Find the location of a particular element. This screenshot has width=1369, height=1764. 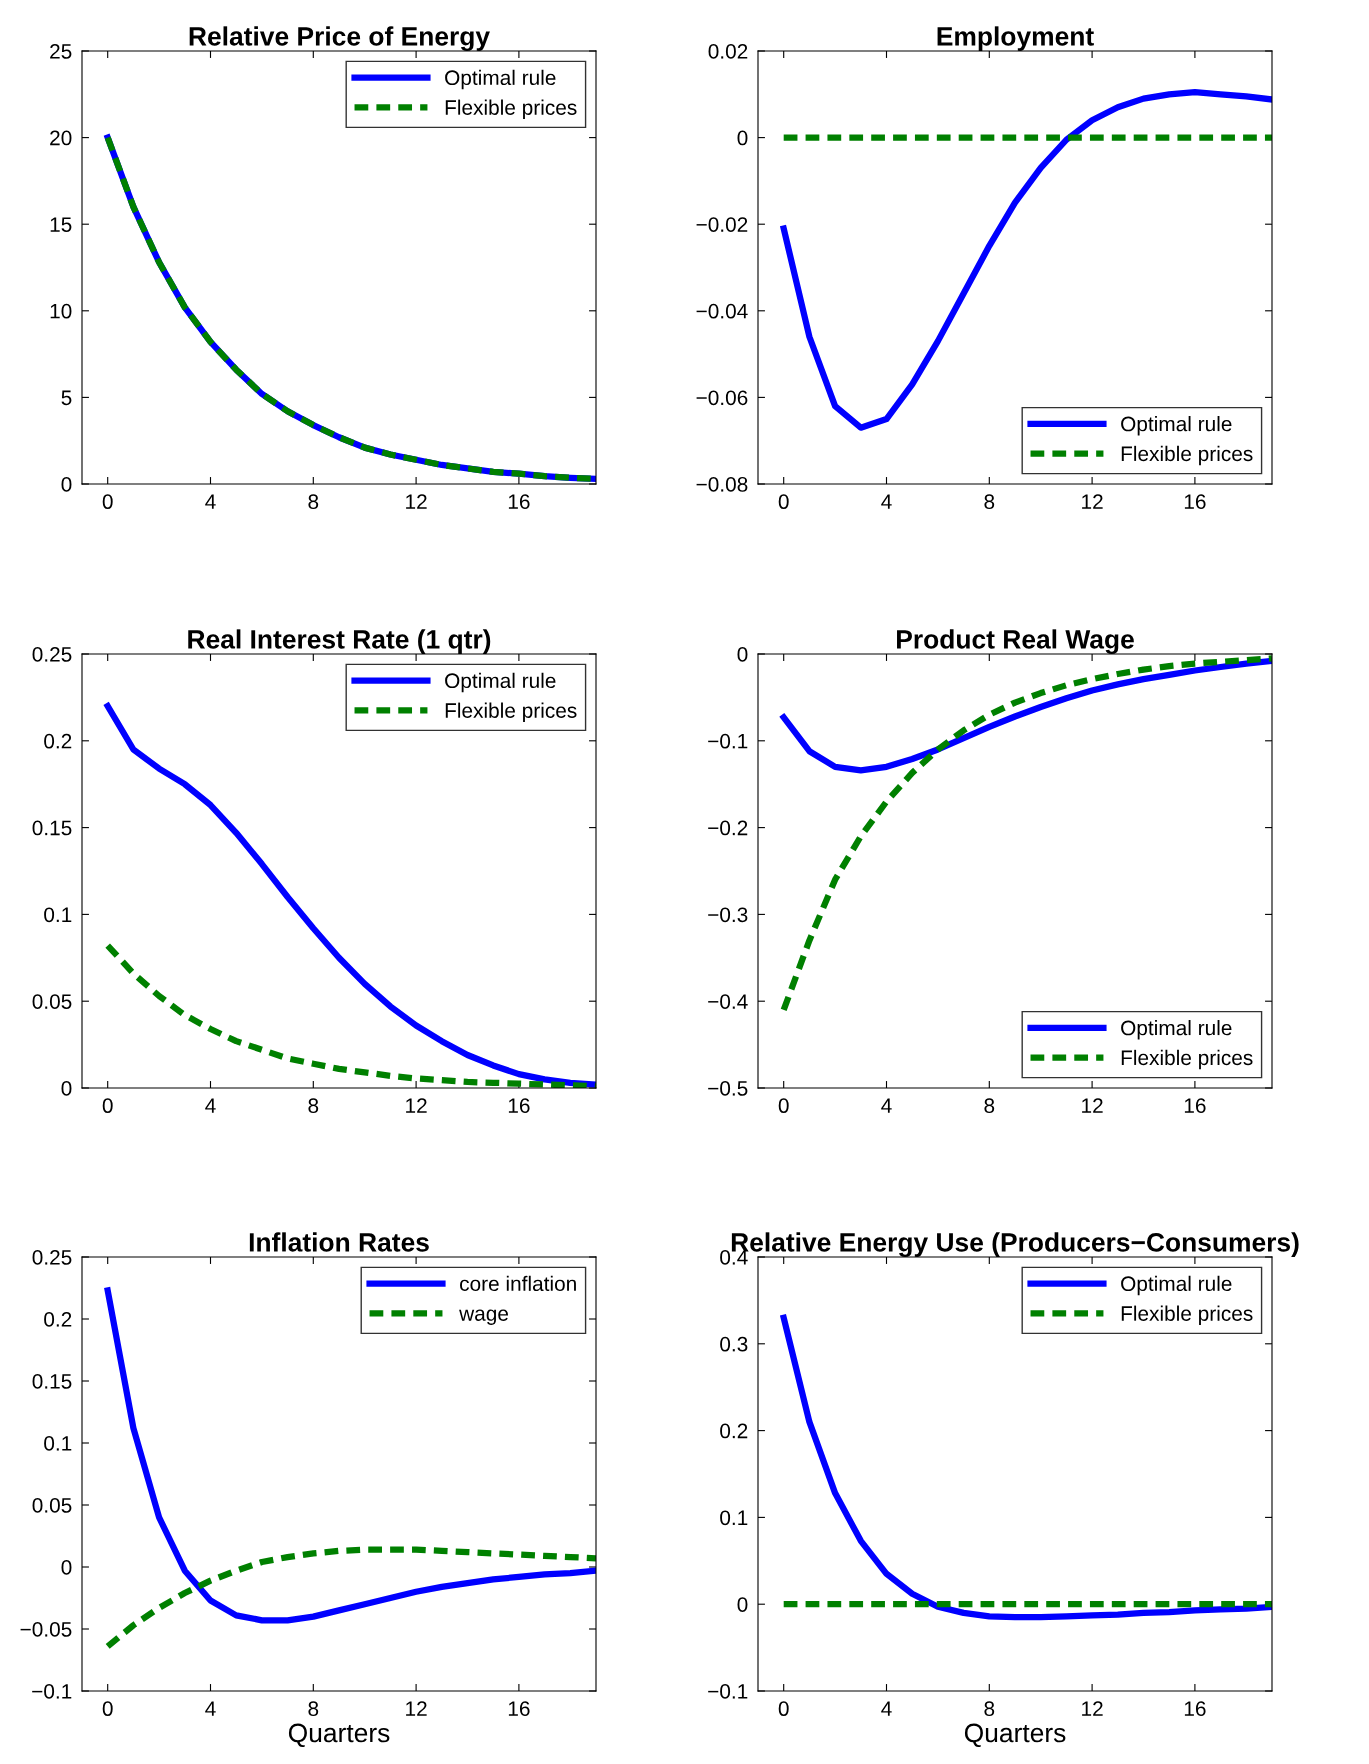

y-tick-label: −0.06 is located at coordinates (722, 398).